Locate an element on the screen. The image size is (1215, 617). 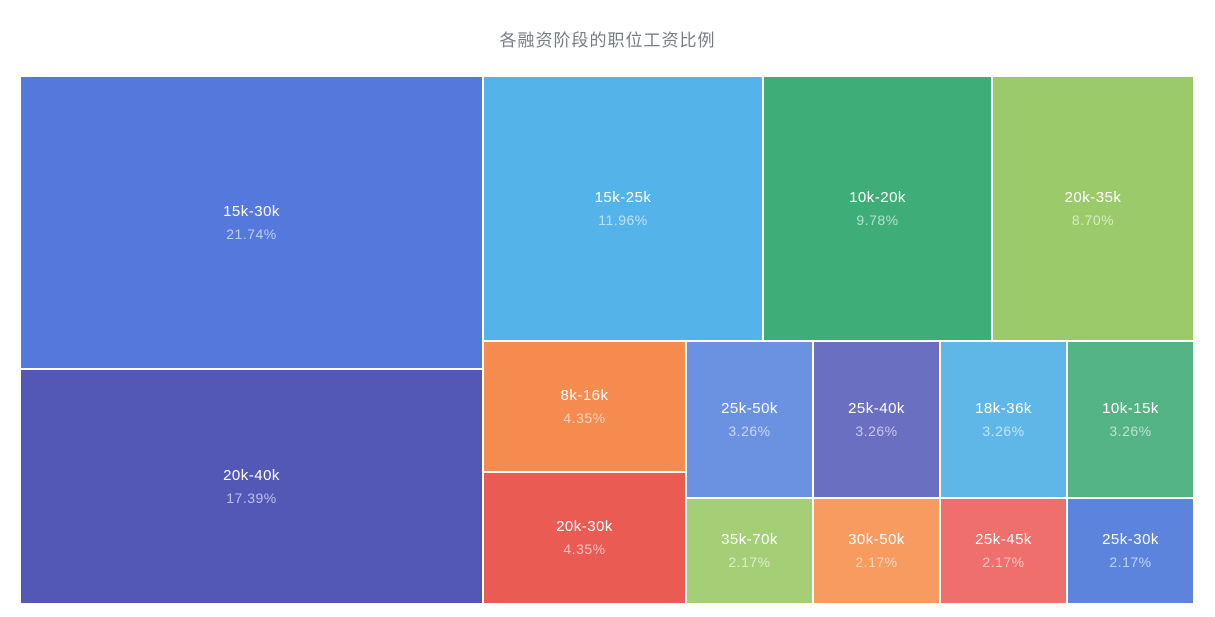
treemap-block-35k-70k: 35k-70k 2.17% is located at coordinates (749, 551).